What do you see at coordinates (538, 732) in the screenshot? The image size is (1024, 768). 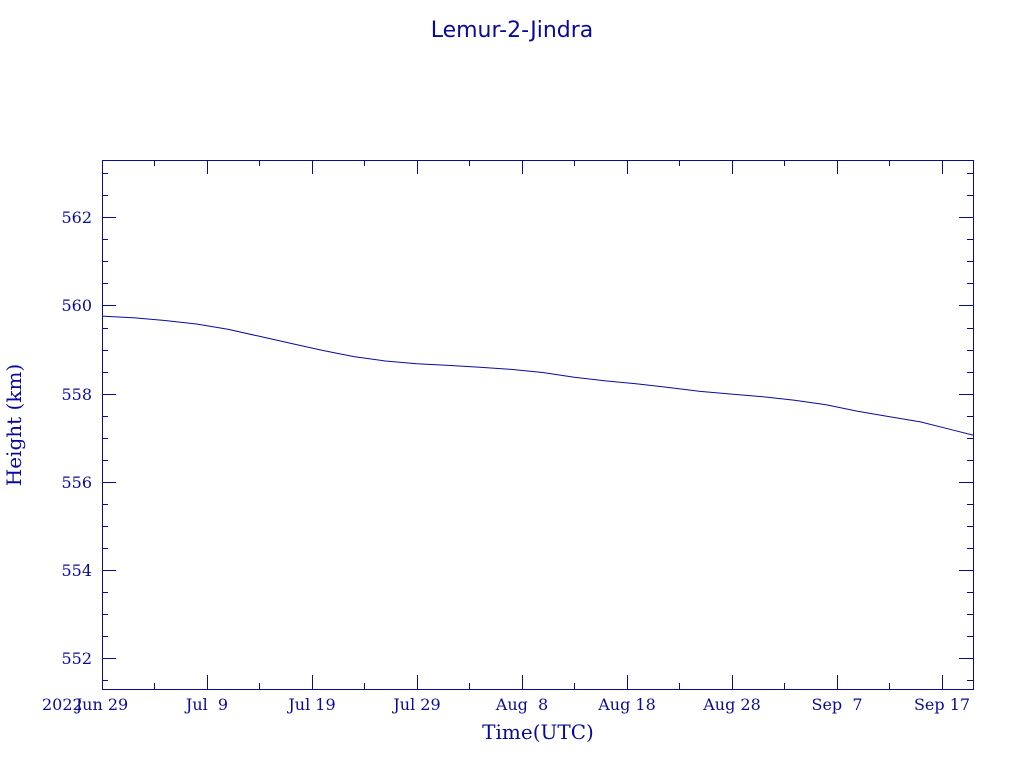 I see `x-axis-label: Time(UTC)` at bounding box center [538, 732].